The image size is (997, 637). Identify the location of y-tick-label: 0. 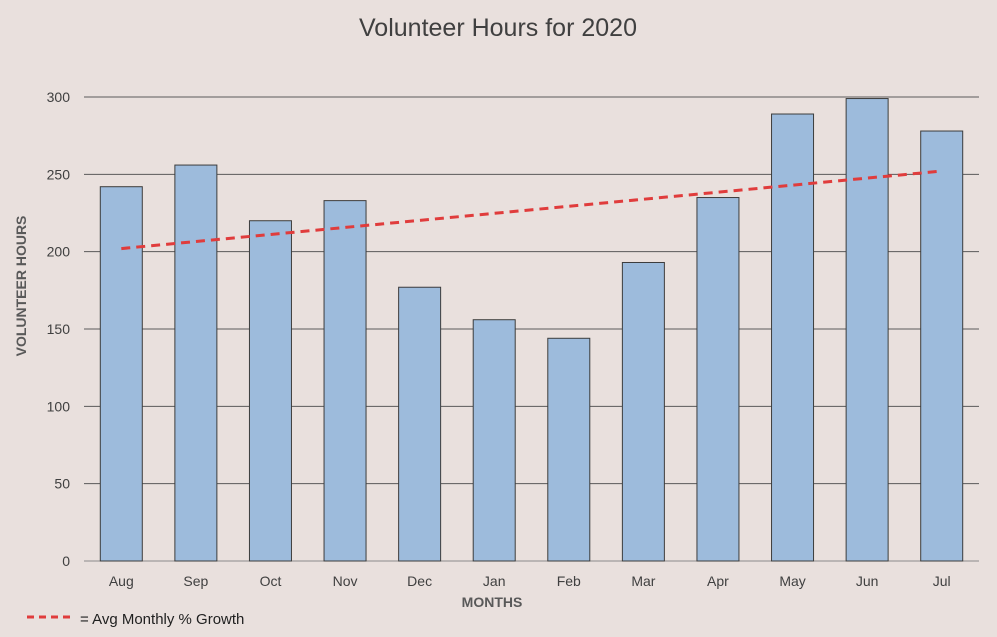
(66, 561).